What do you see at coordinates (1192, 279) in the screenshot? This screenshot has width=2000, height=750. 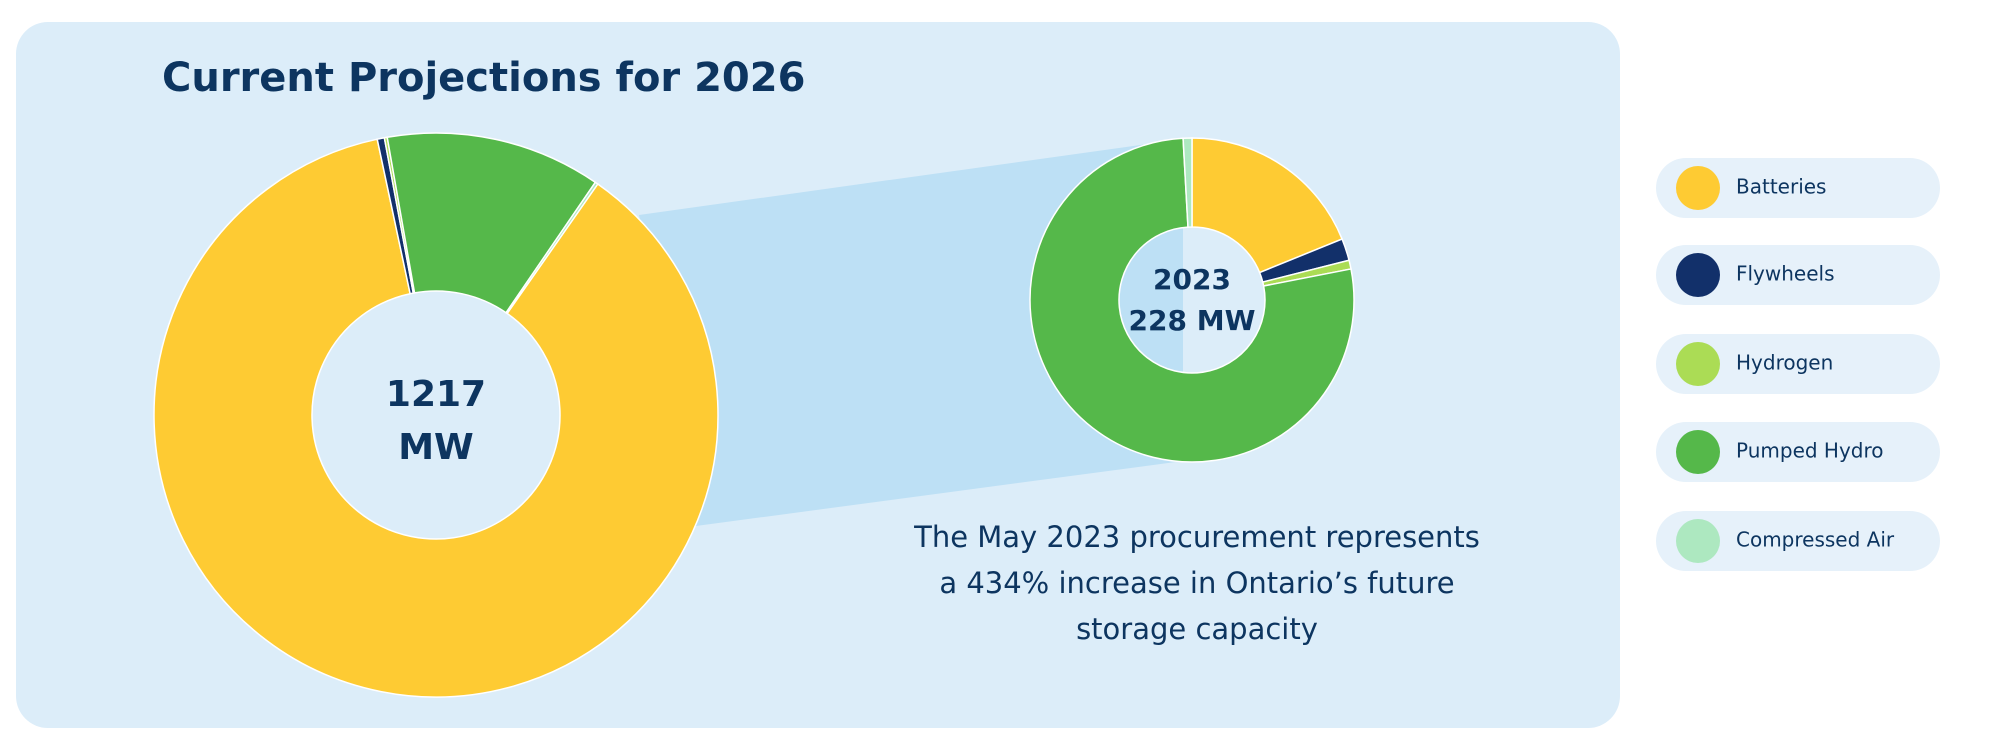 I see `center-label: 2023` at bounding box center [1192, 279].